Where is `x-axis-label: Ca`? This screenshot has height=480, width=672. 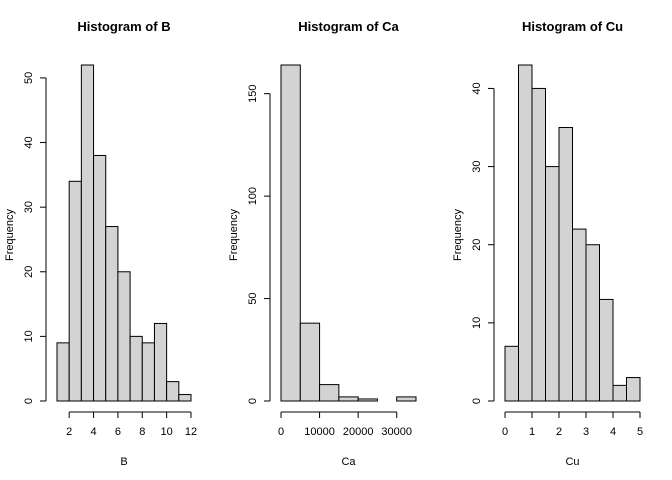
x-axis-label: Ca is located at coordinates (348, 462).